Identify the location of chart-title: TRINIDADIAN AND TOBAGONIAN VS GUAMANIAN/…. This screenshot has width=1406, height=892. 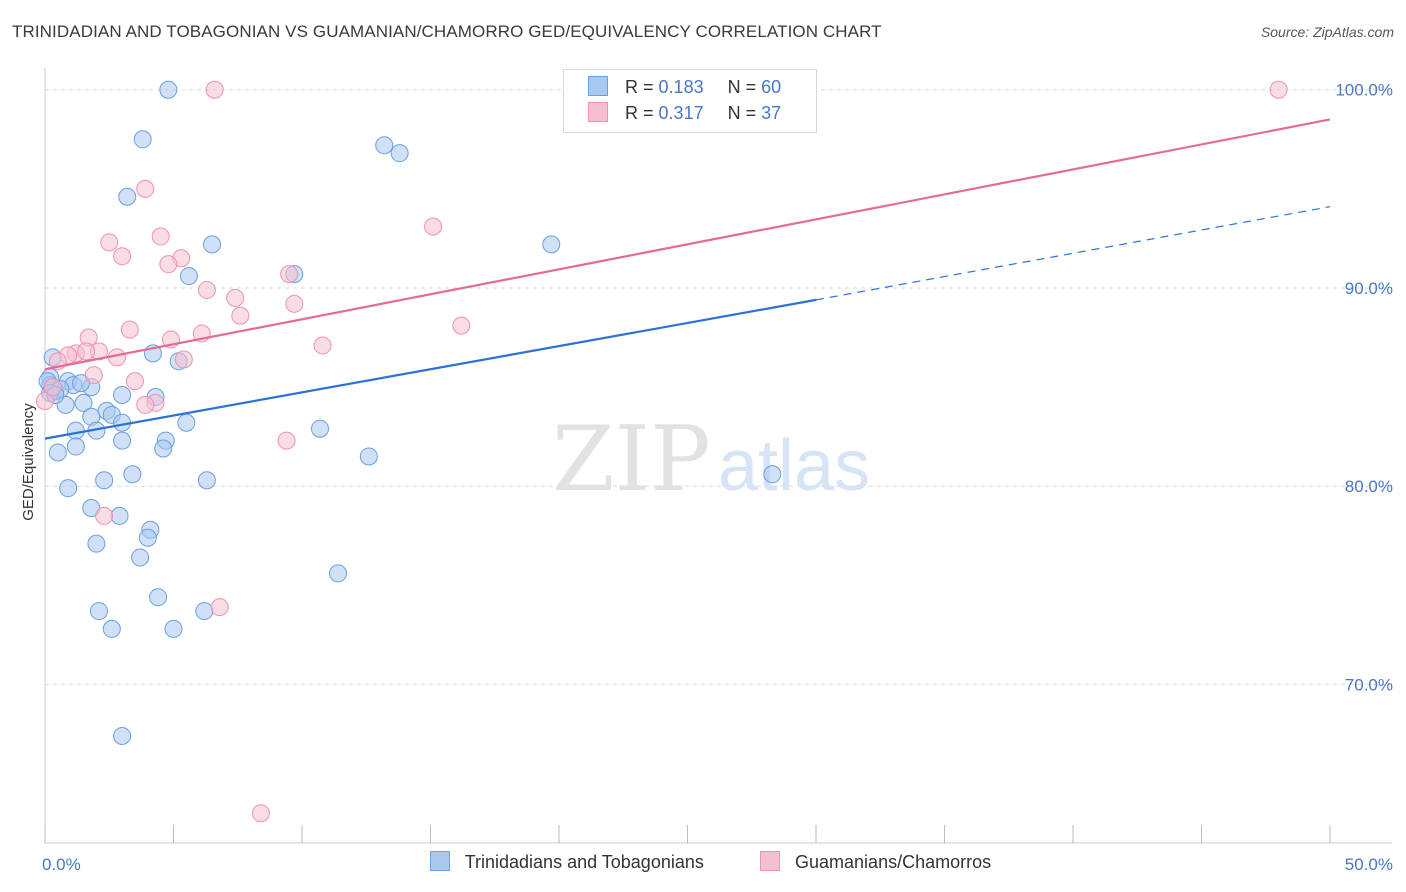
(447, 31).